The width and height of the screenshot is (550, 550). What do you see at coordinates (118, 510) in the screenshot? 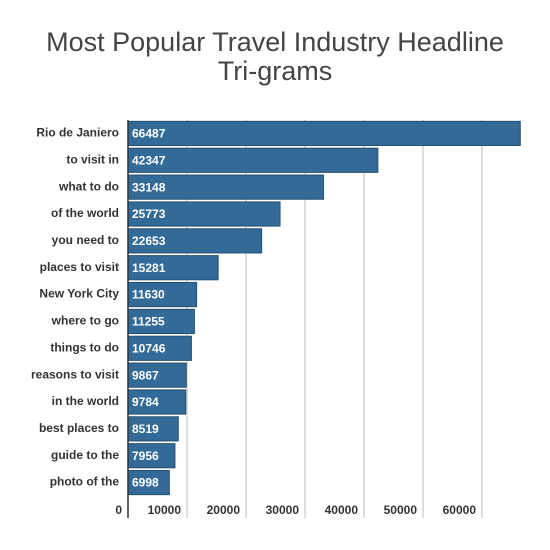
I see `x-tick-label: 0` at bounding box center [118, 510].